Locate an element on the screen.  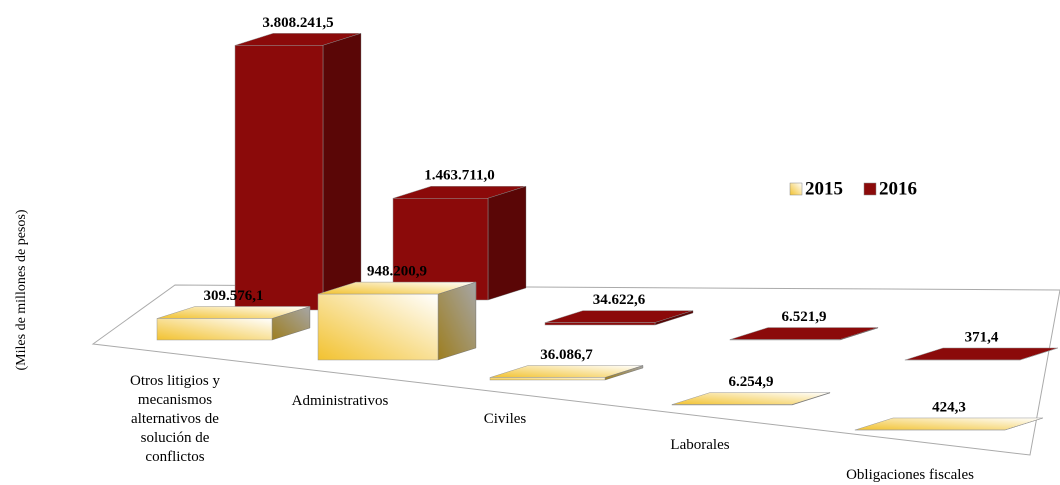
value-label: 309.576,1 is located at coordinates (234, 296).